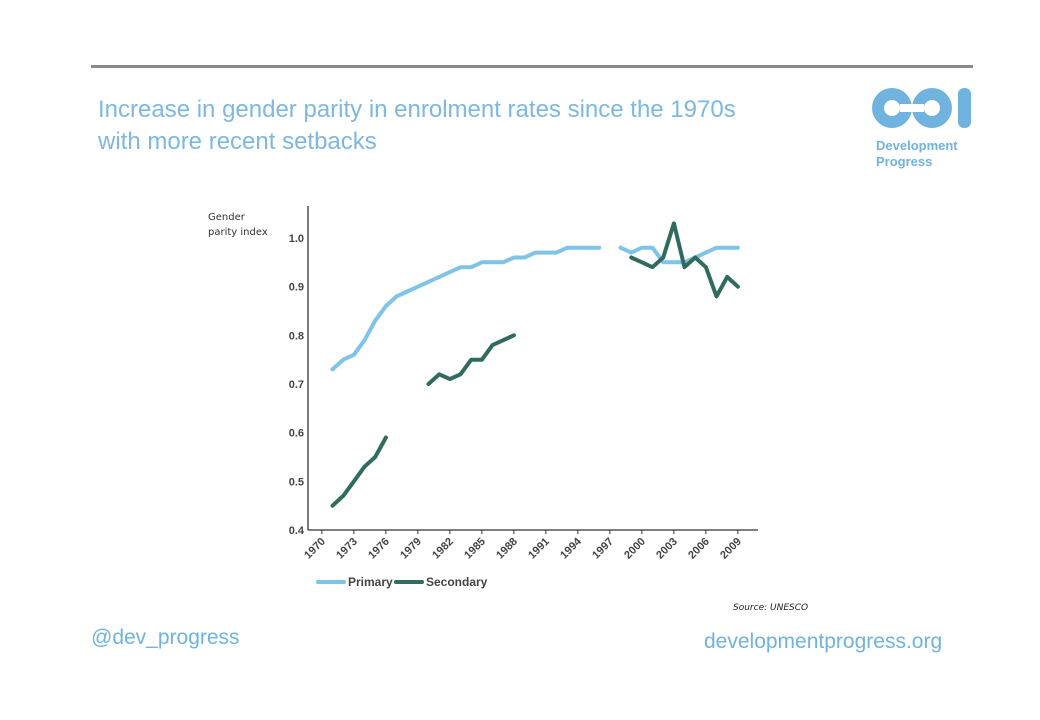 Image resolution: width=1040 pixels, height=720 pixels. Describe the element at coordinates (238, 225) in the screenshot. I see `y-axis-label: Gender parity index` at that location.